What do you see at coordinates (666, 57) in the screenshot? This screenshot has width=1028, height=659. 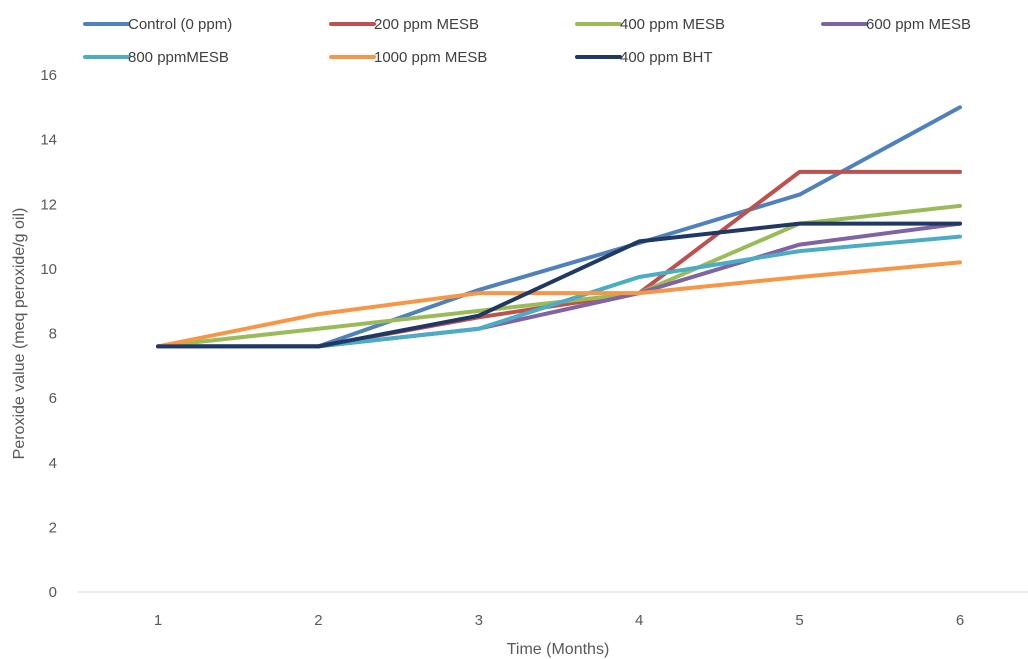 I see `legend-label-6: 400 ppm BHT` at bounding box center [666, 57].